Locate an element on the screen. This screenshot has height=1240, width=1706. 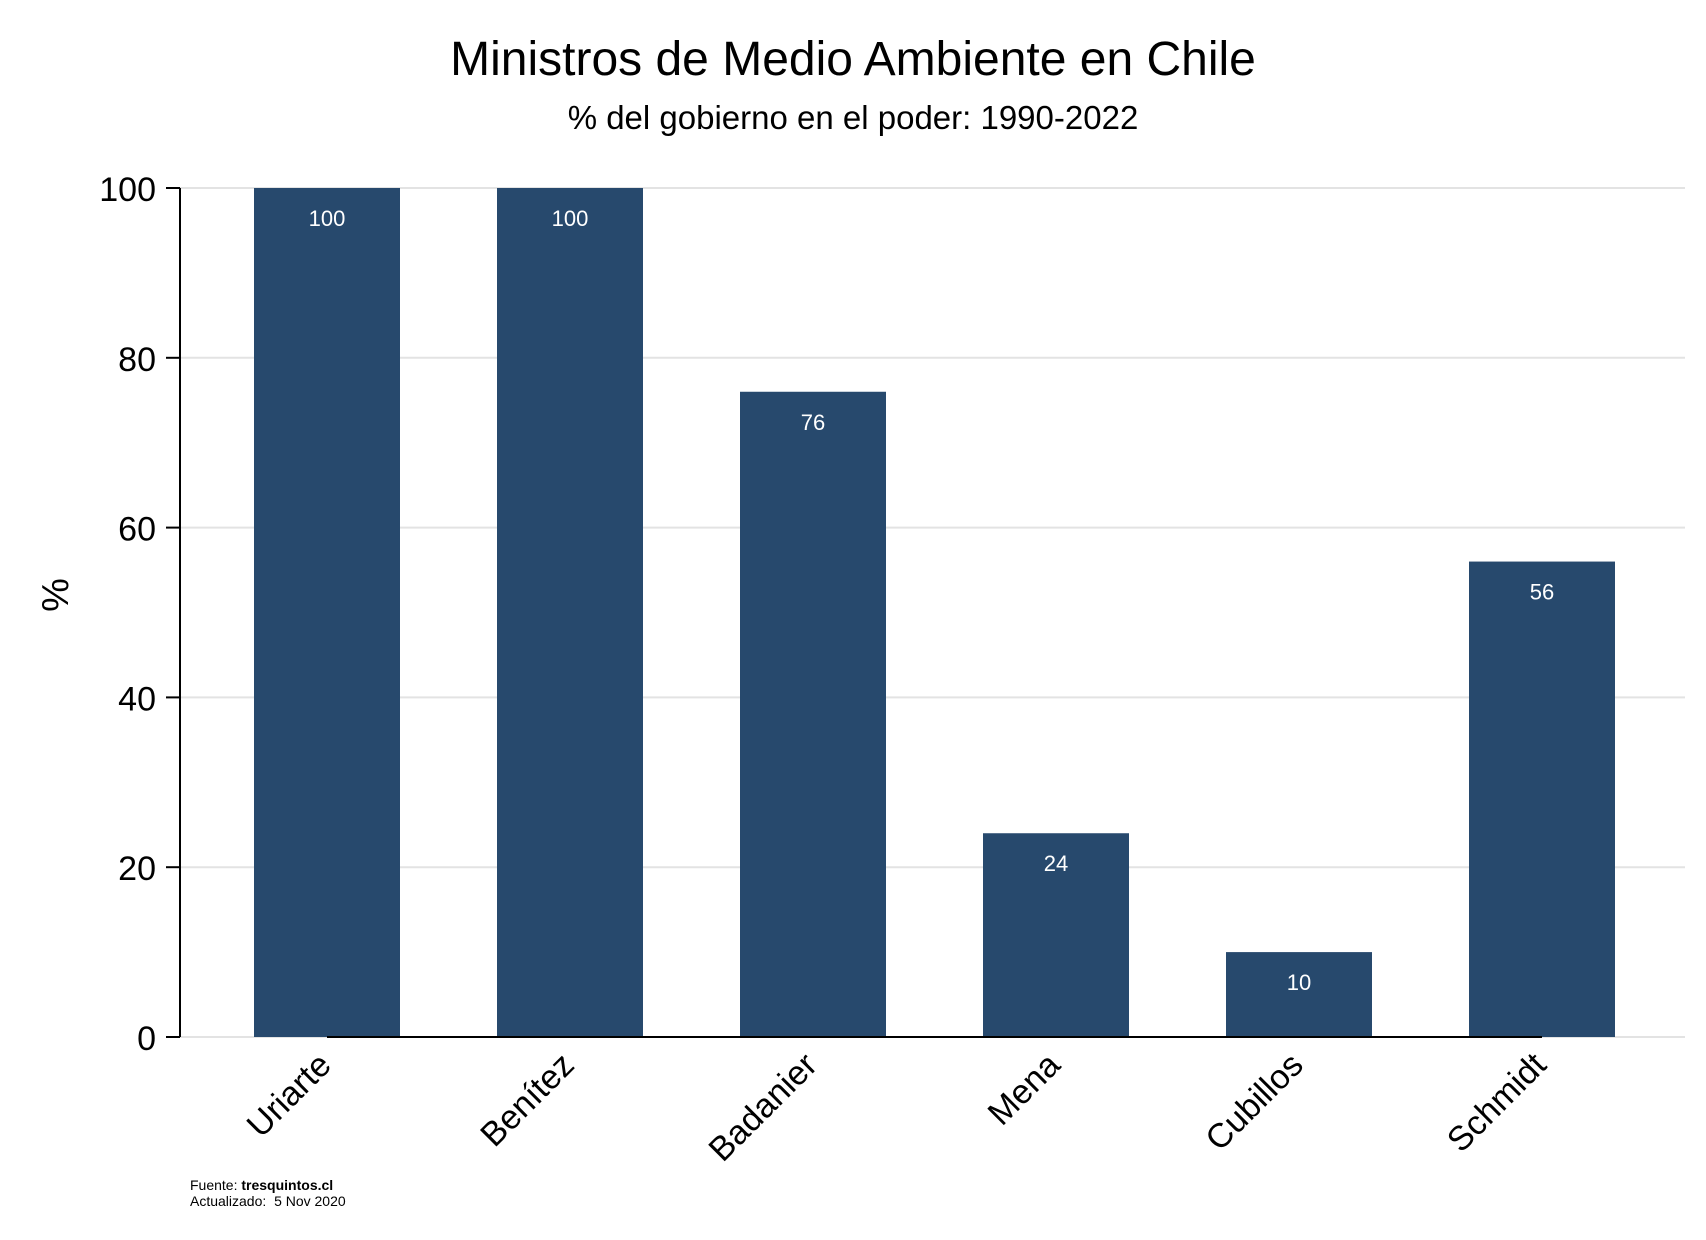
chart-title: Ministros de Medio Ambiente en Chile is located at coordinates (853, 59).